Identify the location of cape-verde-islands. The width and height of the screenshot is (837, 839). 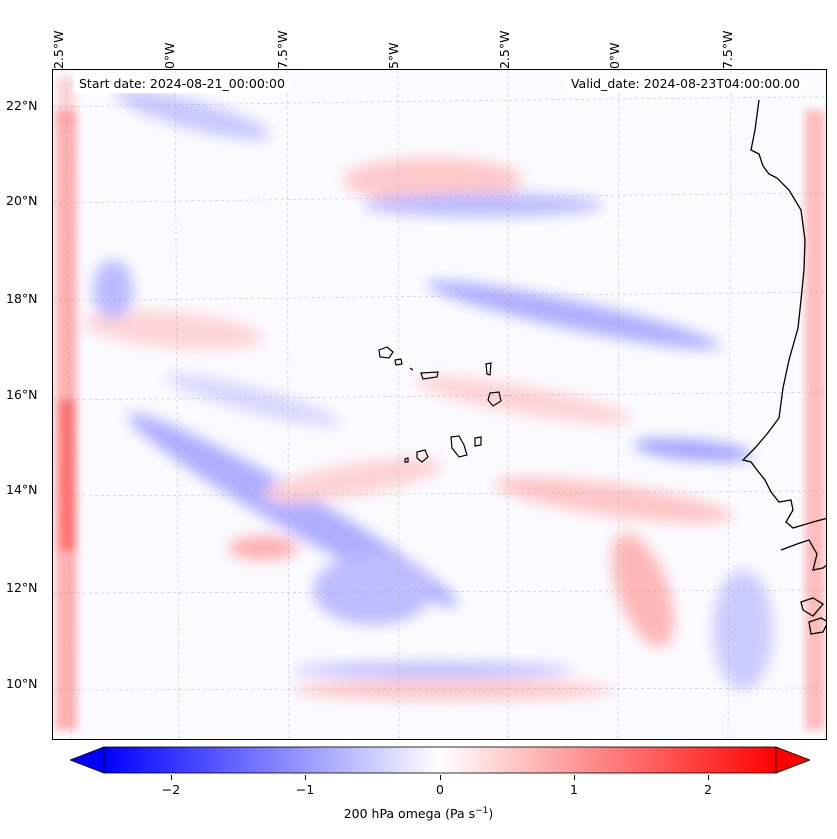
(440, 404).